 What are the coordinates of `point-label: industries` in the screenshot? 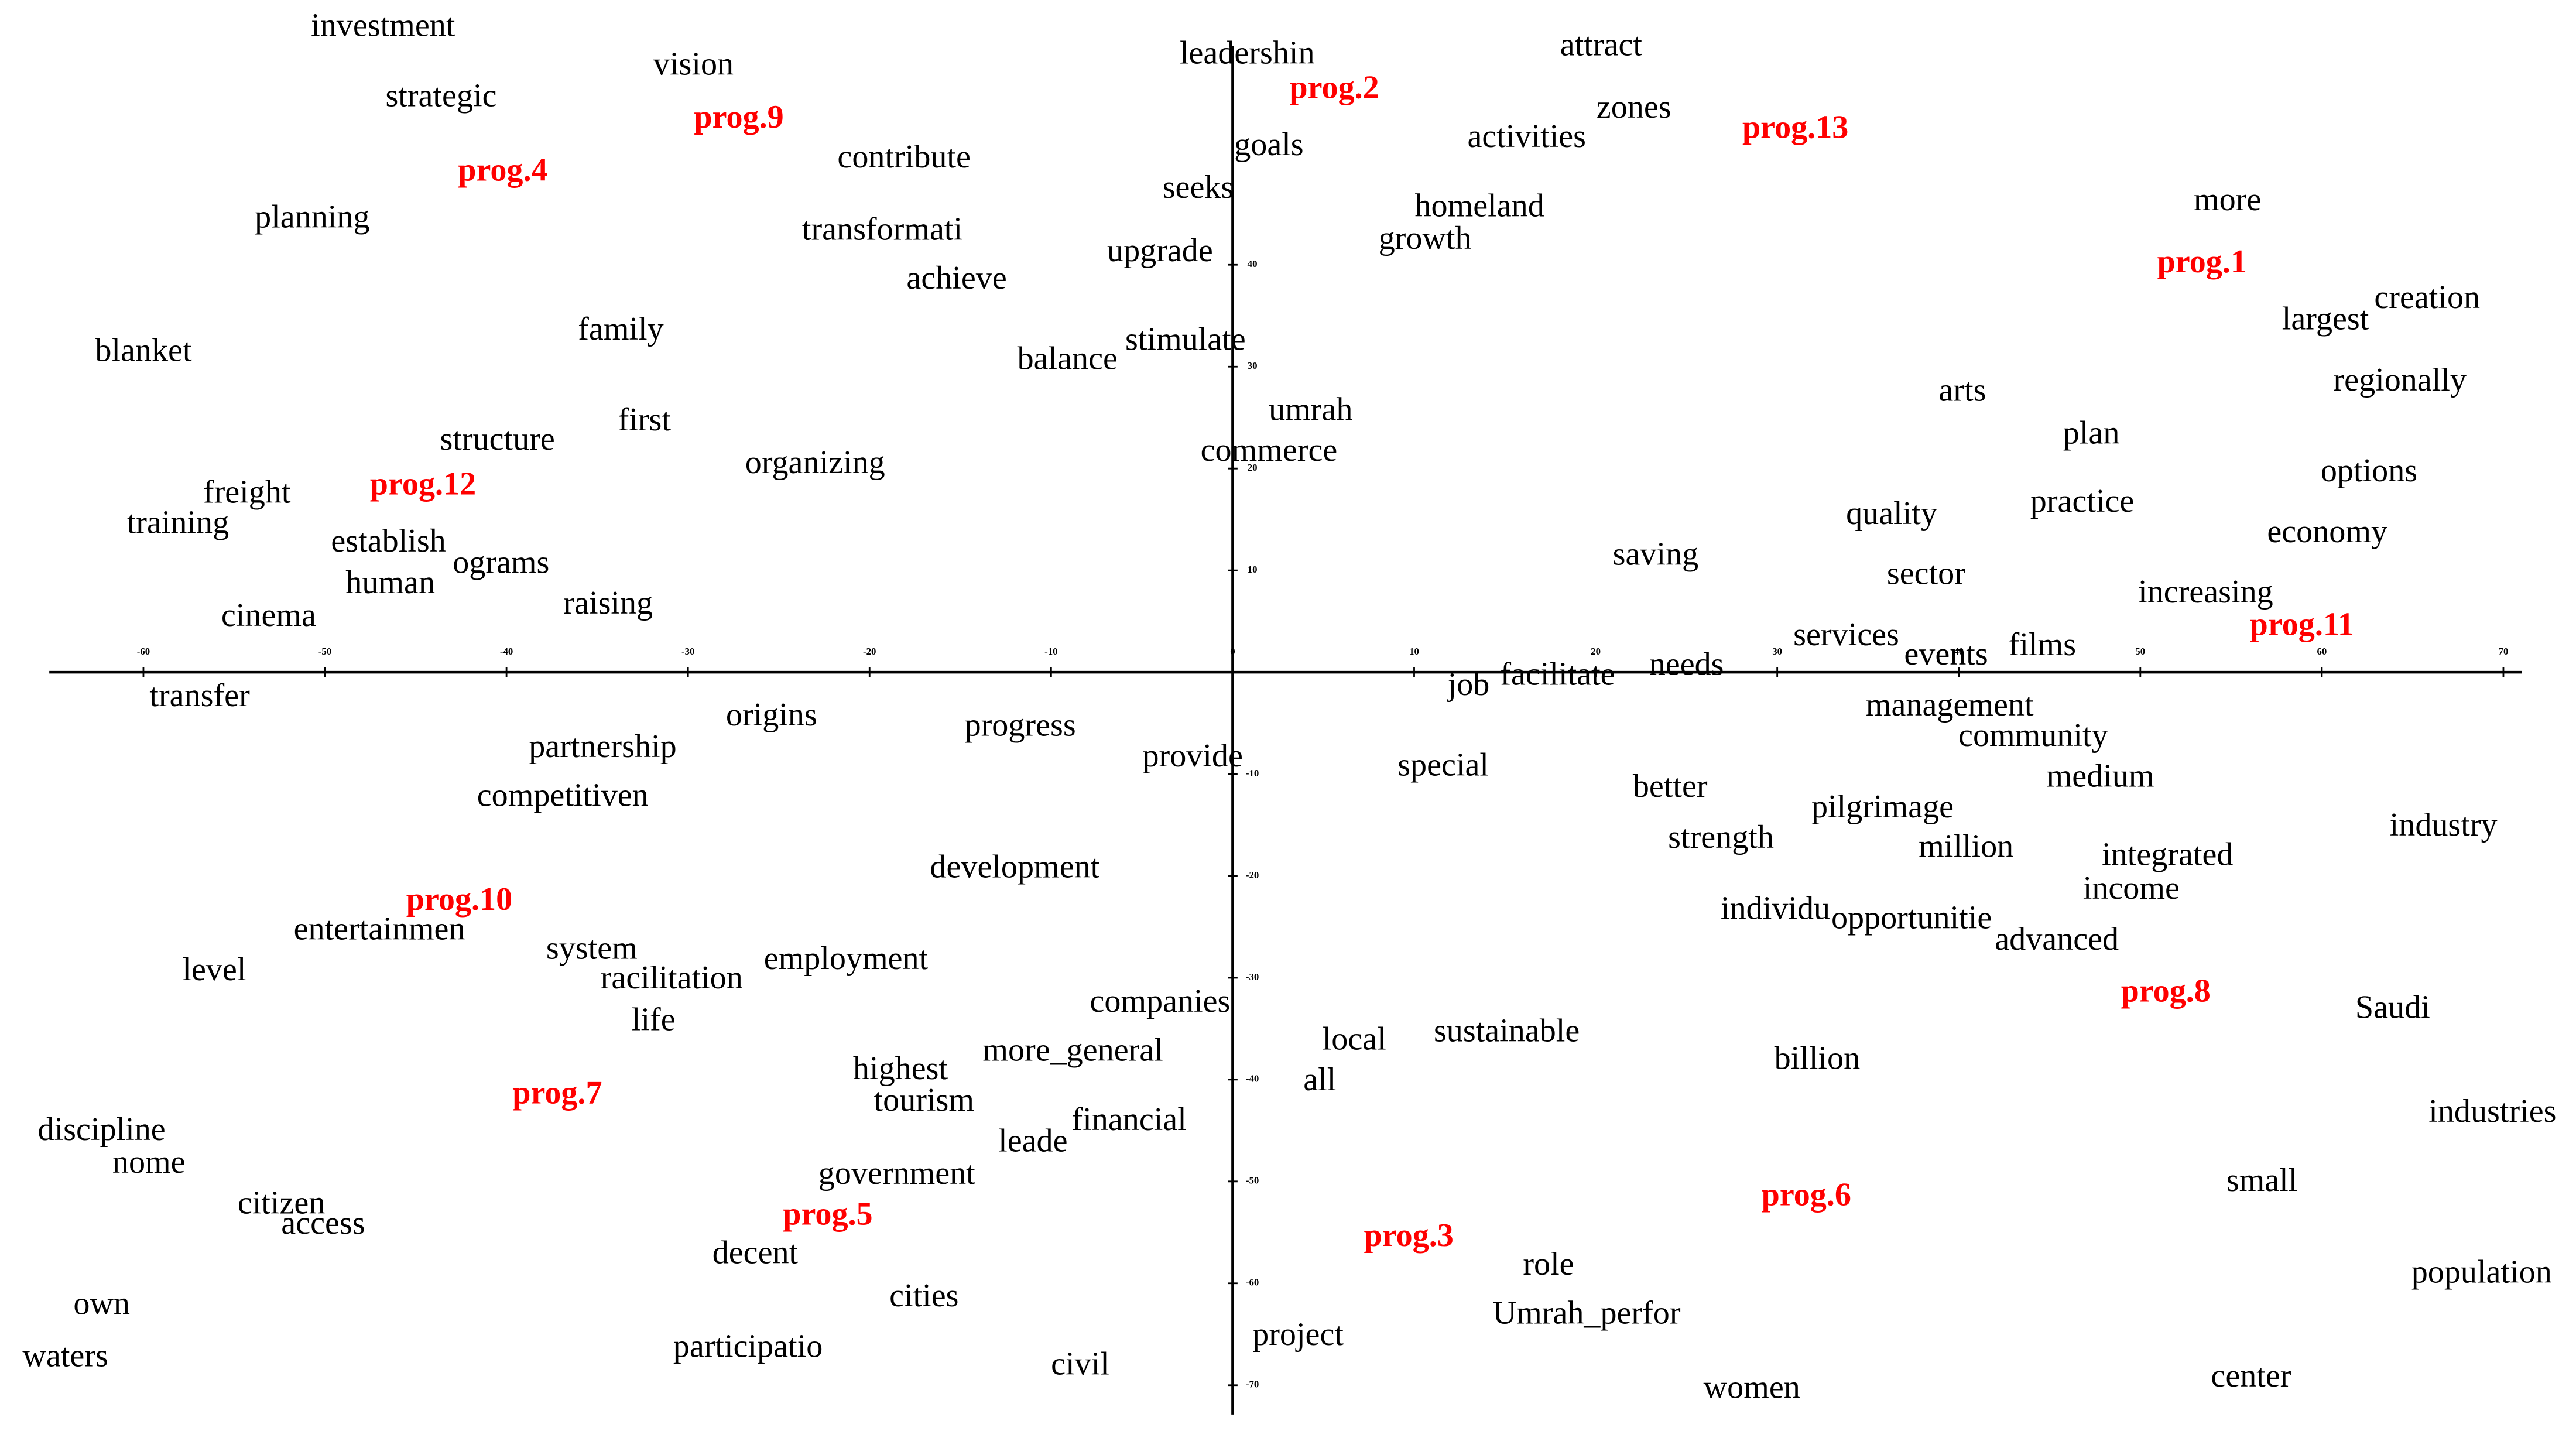 It's located at (2492, 1111).